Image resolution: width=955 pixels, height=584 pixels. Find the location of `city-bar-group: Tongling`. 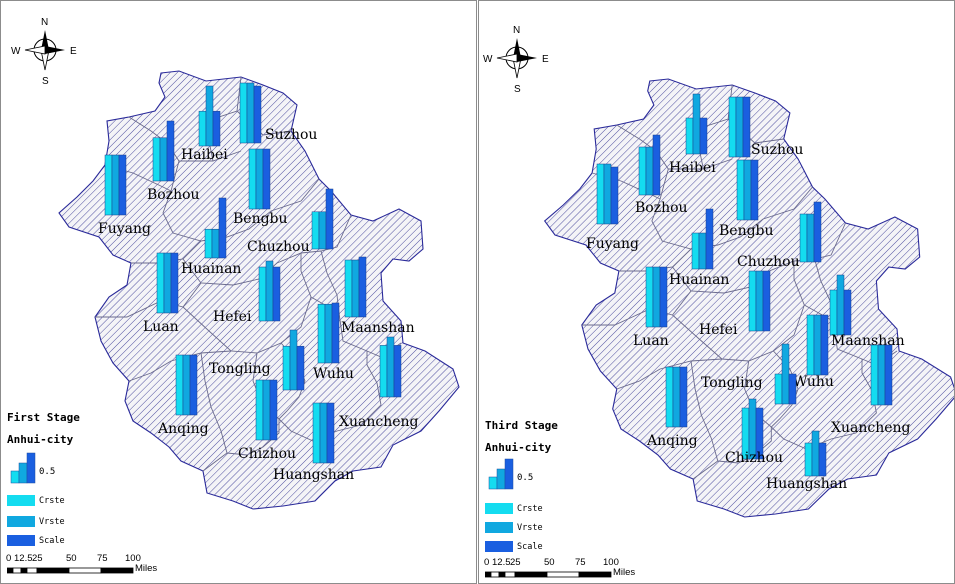

city-bar-group: Tongling is located at coordinates (257, 360).